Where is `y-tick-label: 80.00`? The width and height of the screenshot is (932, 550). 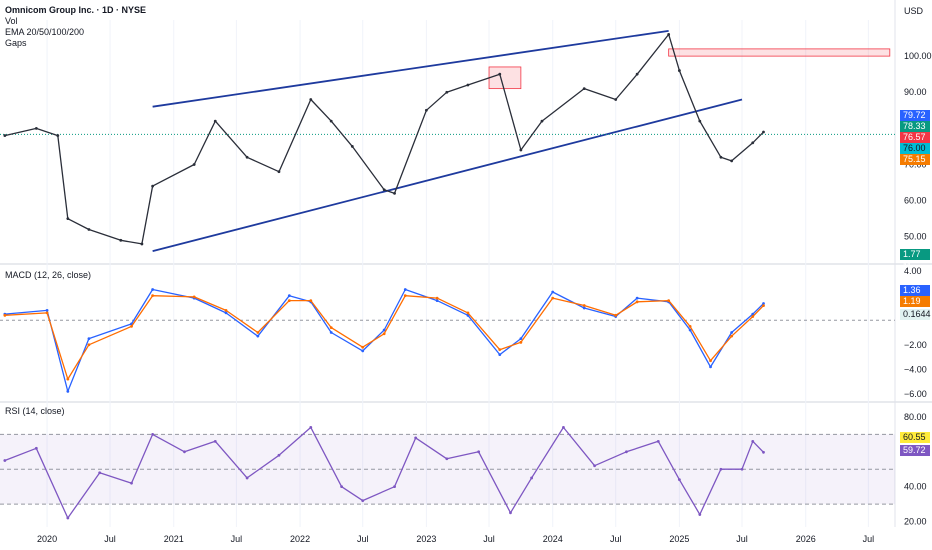
y-tick-label: 80.00 is located at coordinates (915, 417).